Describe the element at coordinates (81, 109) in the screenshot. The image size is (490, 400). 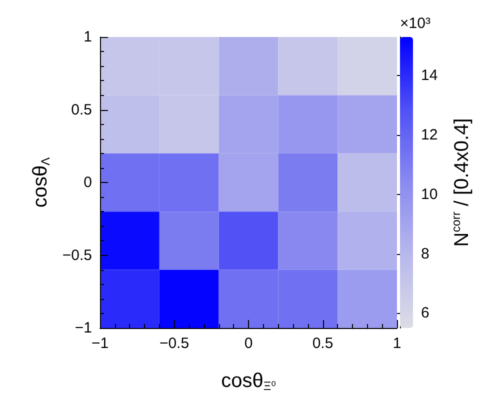
I see `y-tick-label: 0.5` at that location.